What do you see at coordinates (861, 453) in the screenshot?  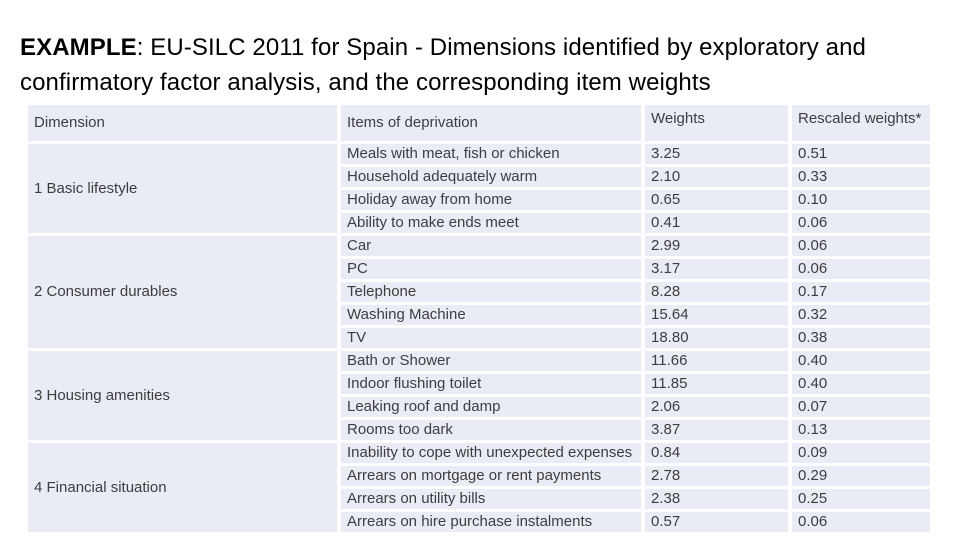 I see `rescaled-cell: 0.09` at bounding box center [861, 453].